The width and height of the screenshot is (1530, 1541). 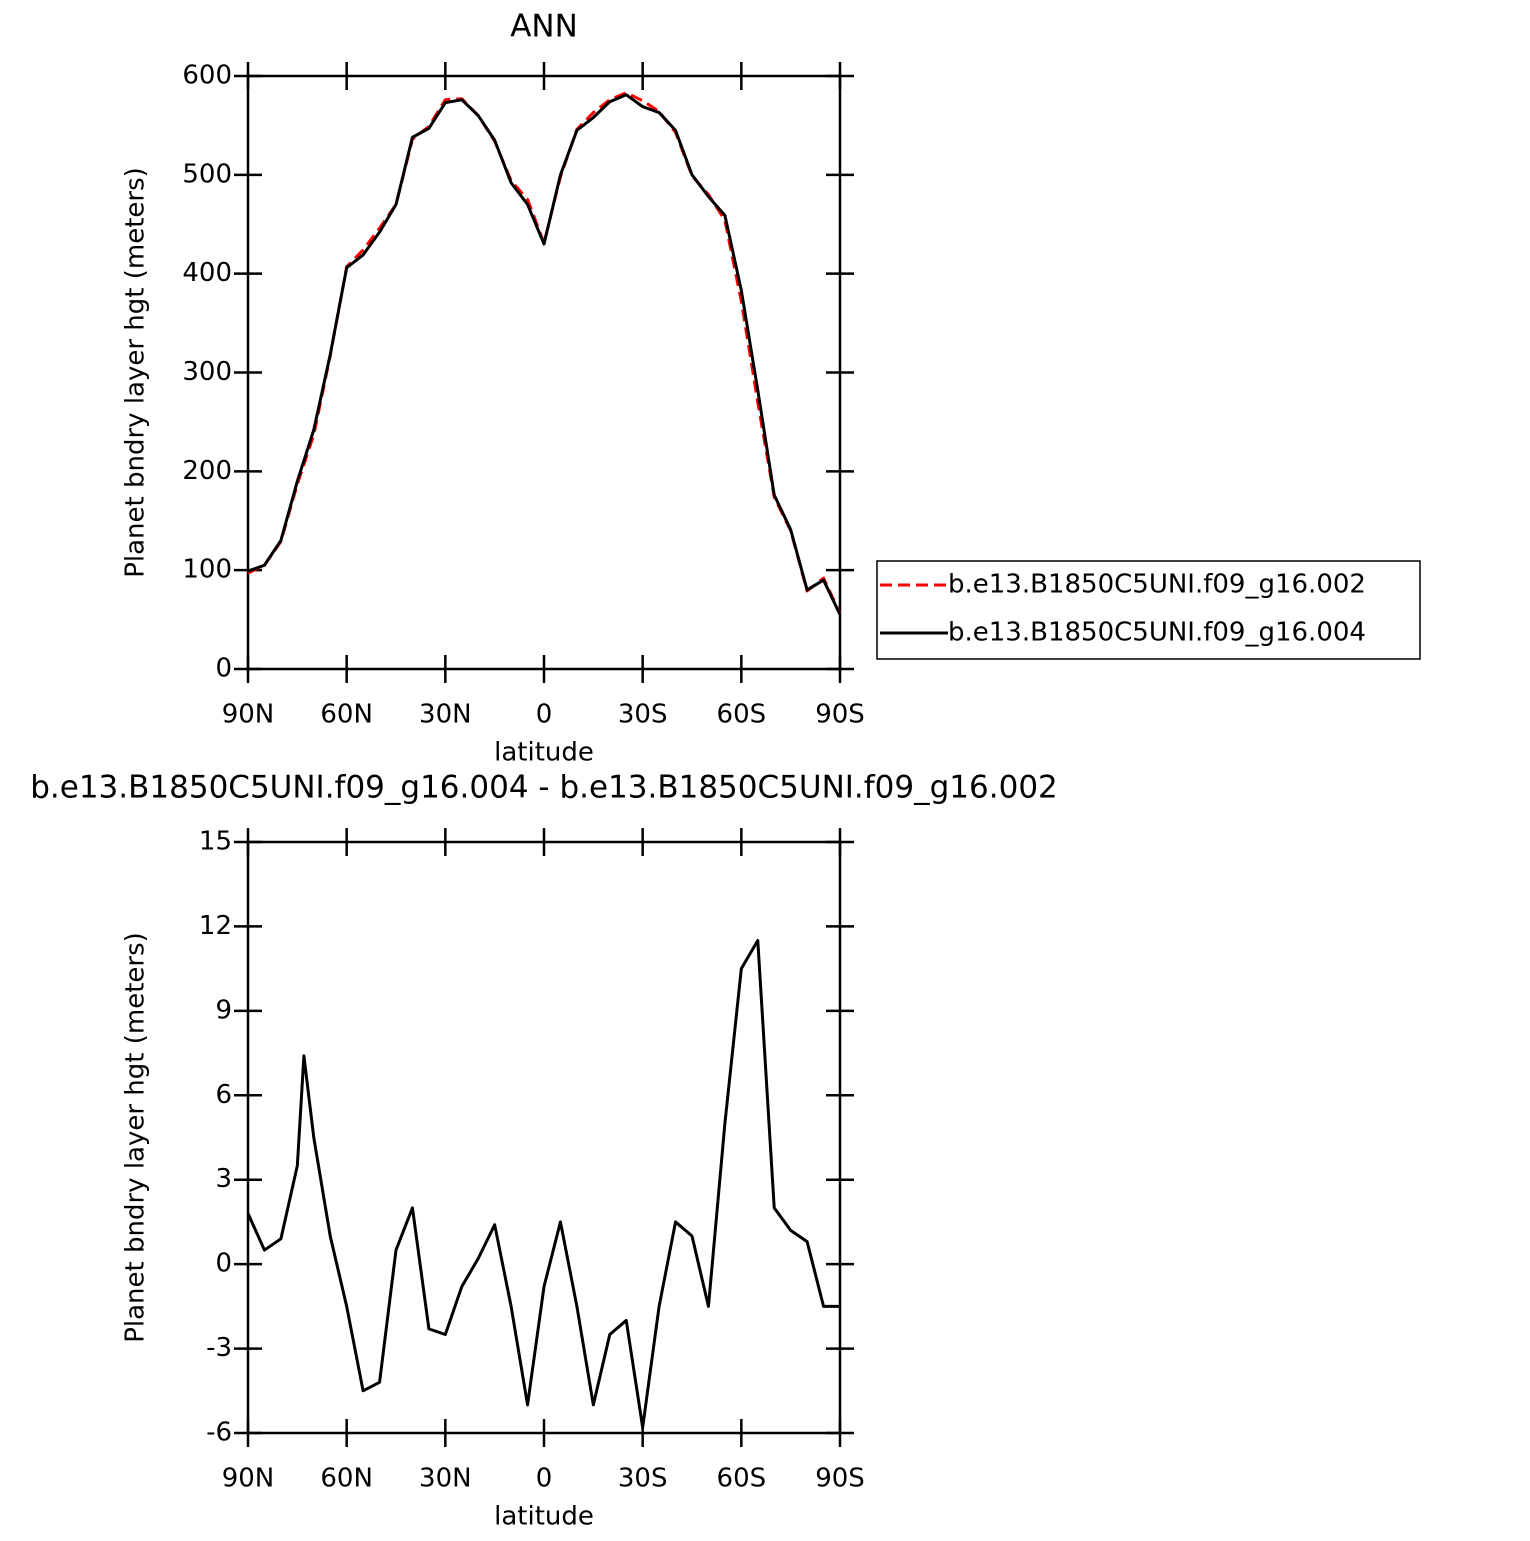 I want to click on y-tick-label: 400, so click(x=207, y=273).